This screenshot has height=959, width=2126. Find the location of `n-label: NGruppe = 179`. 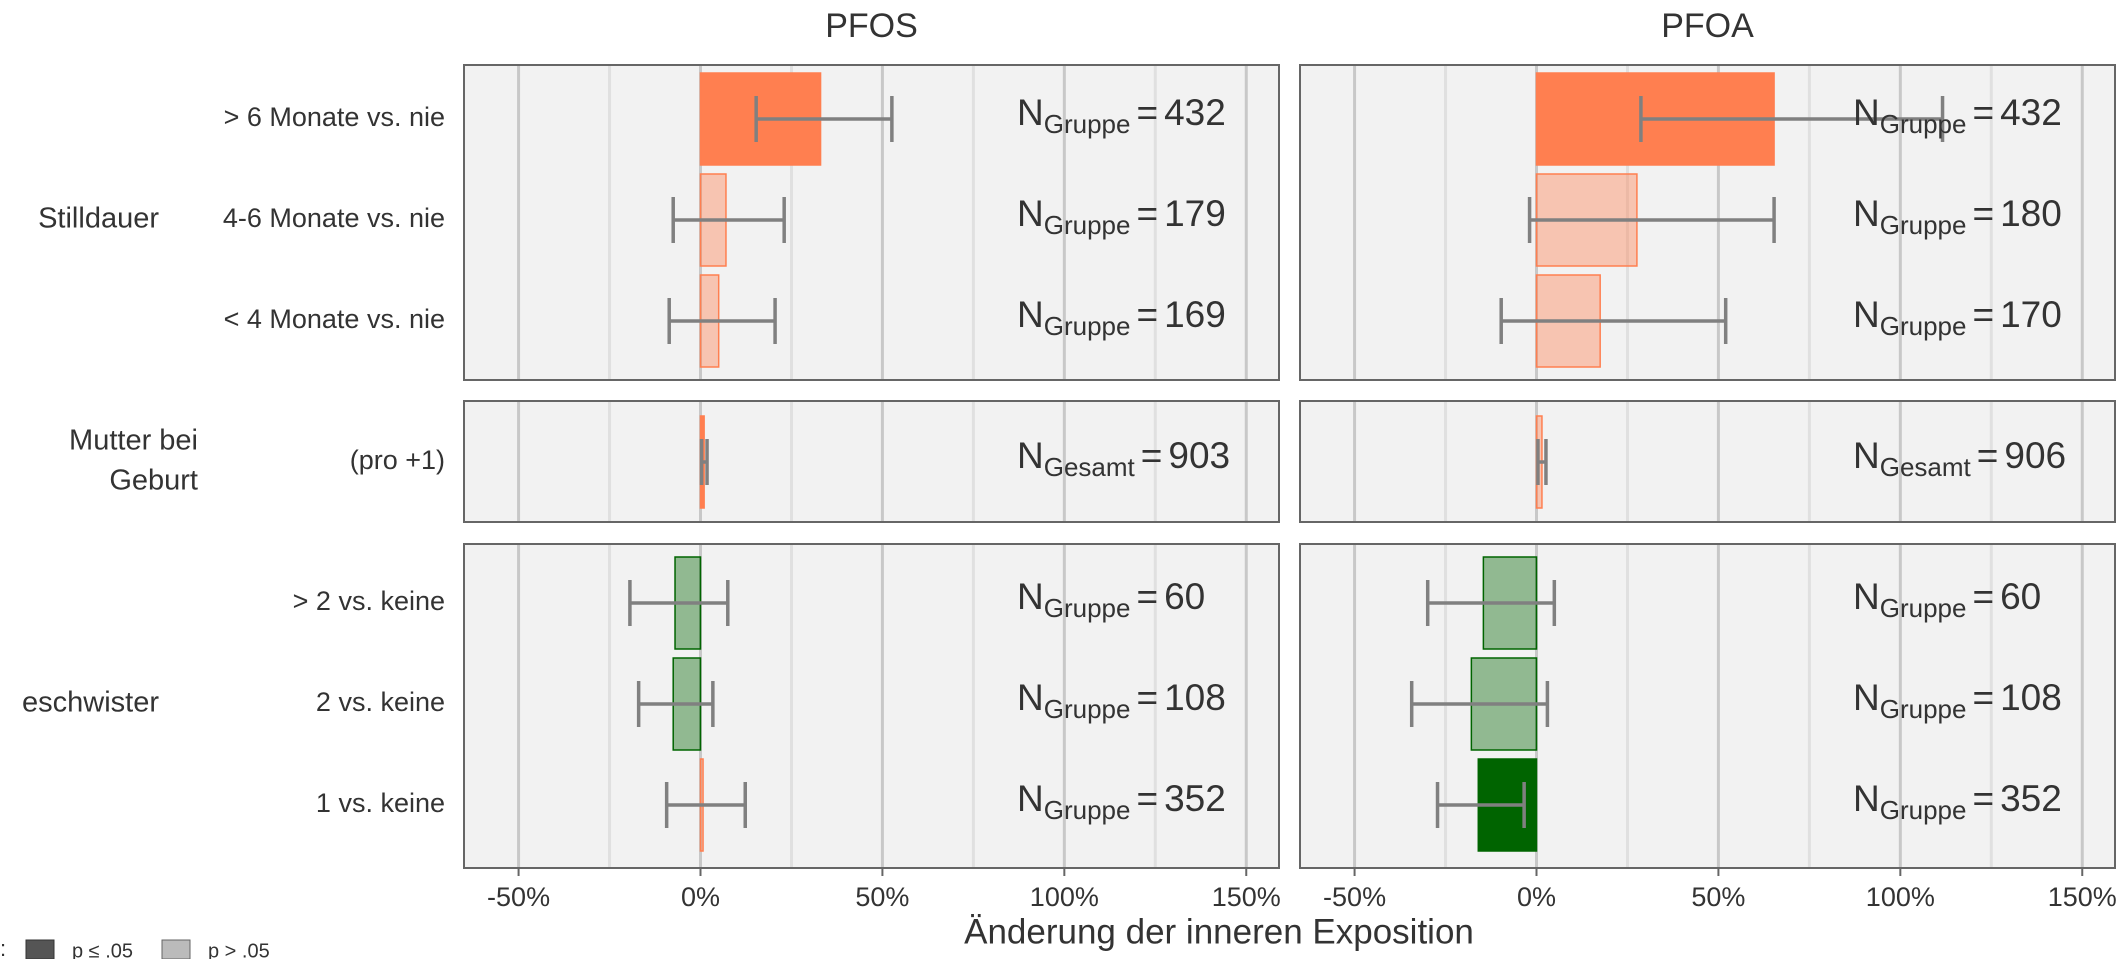

n-label: NGruppe = 179 is located at coordinates (1121, 216).